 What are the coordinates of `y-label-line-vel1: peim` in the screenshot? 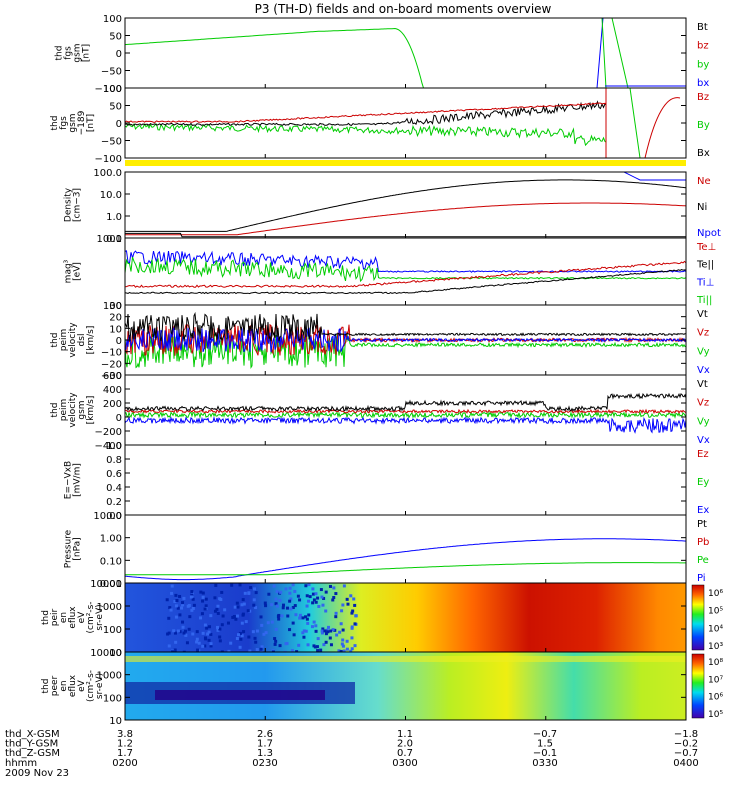 It's located at (64, 340).